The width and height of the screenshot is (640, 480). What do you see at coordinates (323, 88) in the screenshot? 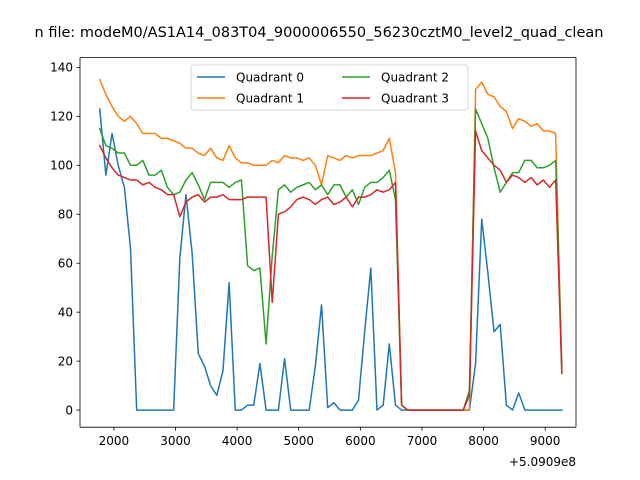
I see `legend-entries: Quadrant 0 Quadrant 1 Quadrant 2 Quadrant 3` at bounding box center [323, 88].